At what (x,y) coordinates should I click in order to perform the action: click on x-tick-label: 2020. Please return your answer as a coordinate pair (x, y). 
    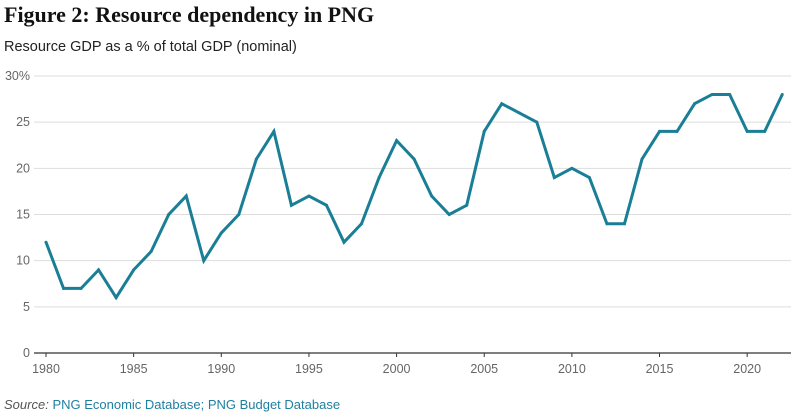
    Looking at the image, I should click on (747, 369).